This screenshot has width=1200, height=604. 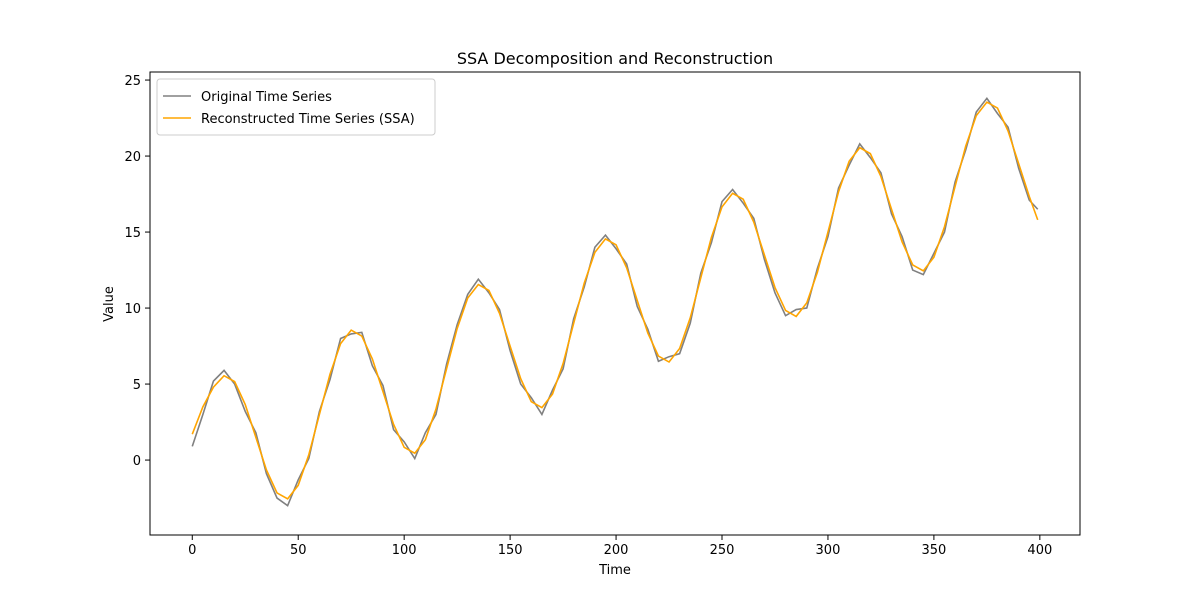 I want to click on legend-box, so click(x=296, y=107).